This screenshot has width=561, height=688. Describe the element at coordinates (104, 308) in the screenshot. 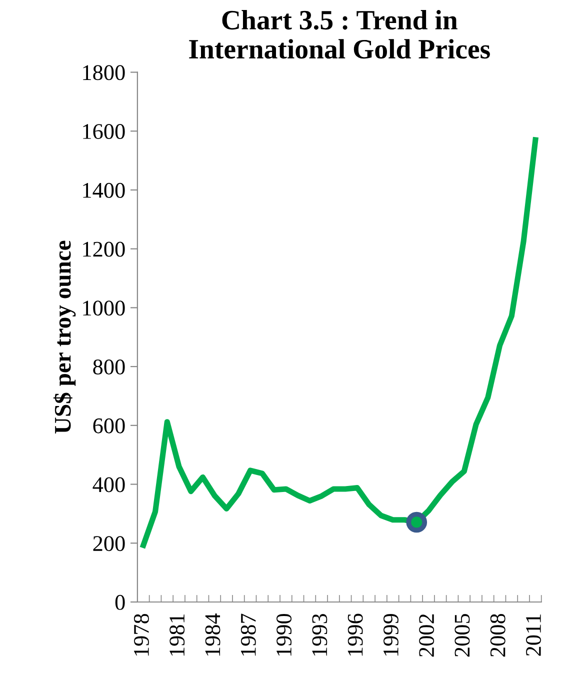

I see `y-tick-label: 1000` at that location.